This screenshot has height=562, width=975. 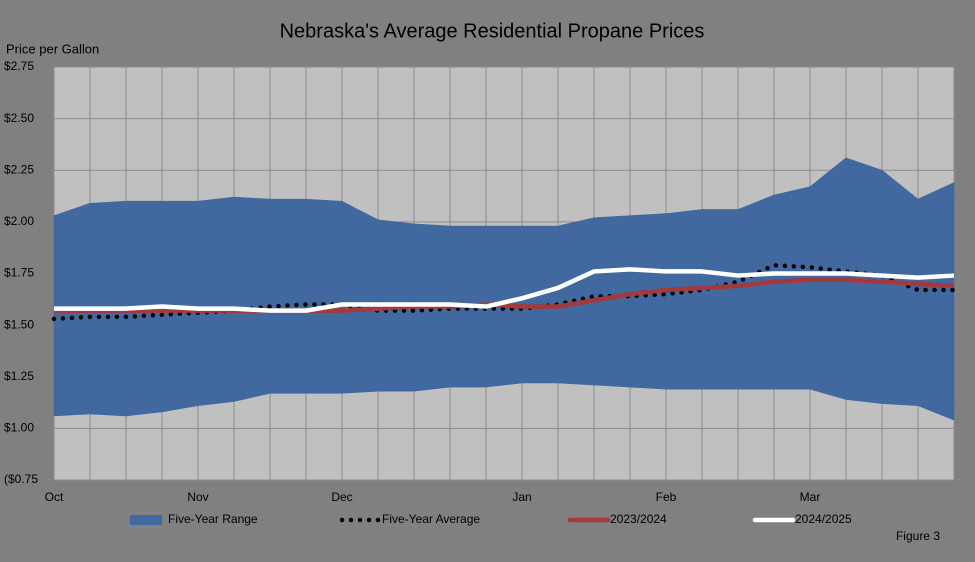 What do you see at coordinates (918, 536) in the screenshot?
I see `figure-note: Figure 3` at bounding box center [918, 536].